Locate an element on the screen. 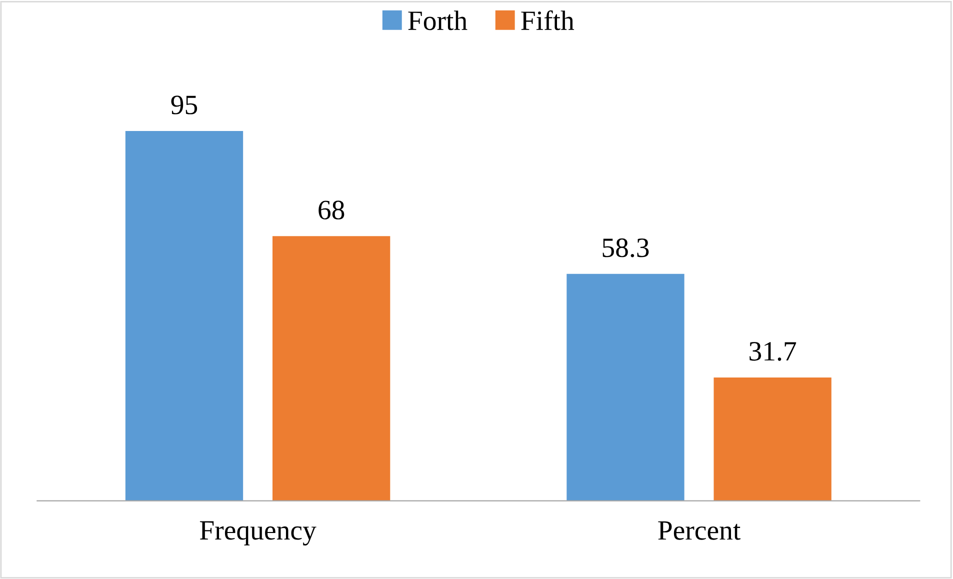 This screenshot has height=579, width=953. data-label: 31.7 is located at coordinates (773, 351).